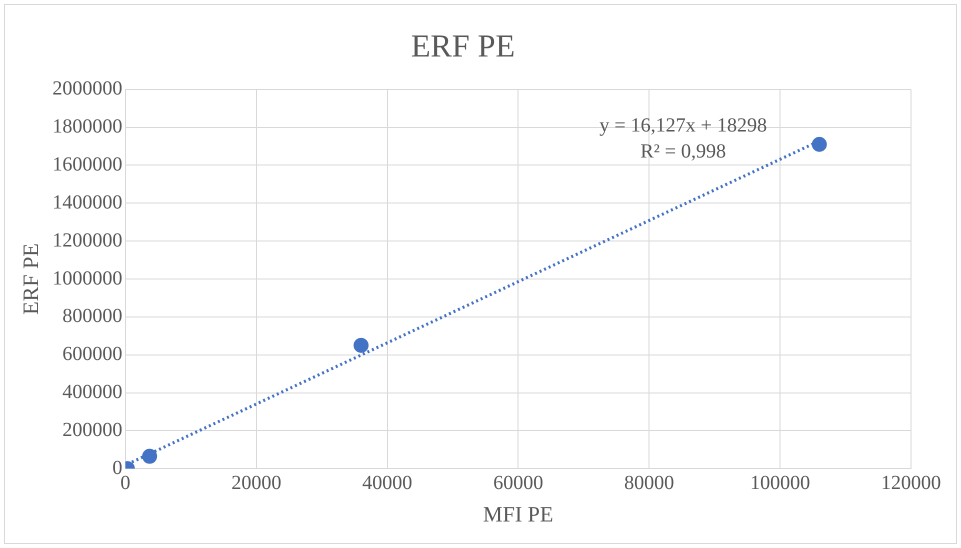 The image size is (961, 548). Describe the element at coordinates (87, 89) in the screenshot. I see `y-tick-label: 2000000` at that location.